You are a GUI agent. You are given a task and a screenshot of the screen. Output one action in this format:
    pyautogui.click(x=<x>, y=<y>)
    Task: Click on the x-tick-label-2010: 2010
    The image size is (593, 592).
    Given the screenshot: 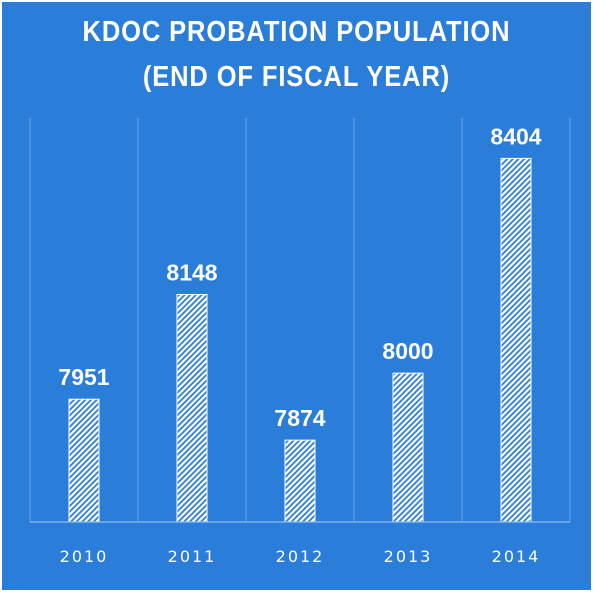 What is the action you would take?
    pyautogui.click(x=84, y=556)
    